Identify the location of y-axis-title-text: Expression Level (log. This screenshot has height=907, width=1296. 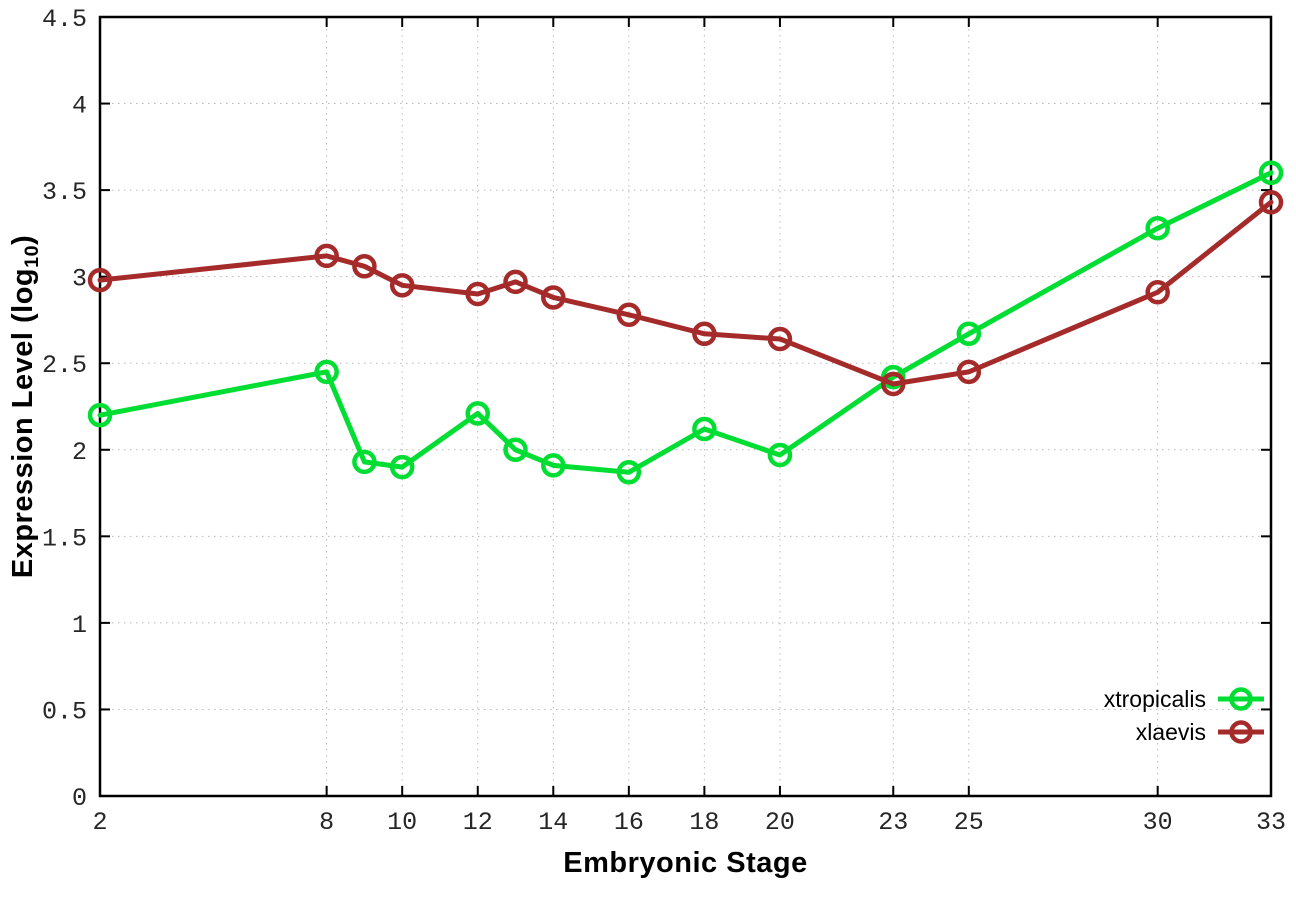
(23, 423).